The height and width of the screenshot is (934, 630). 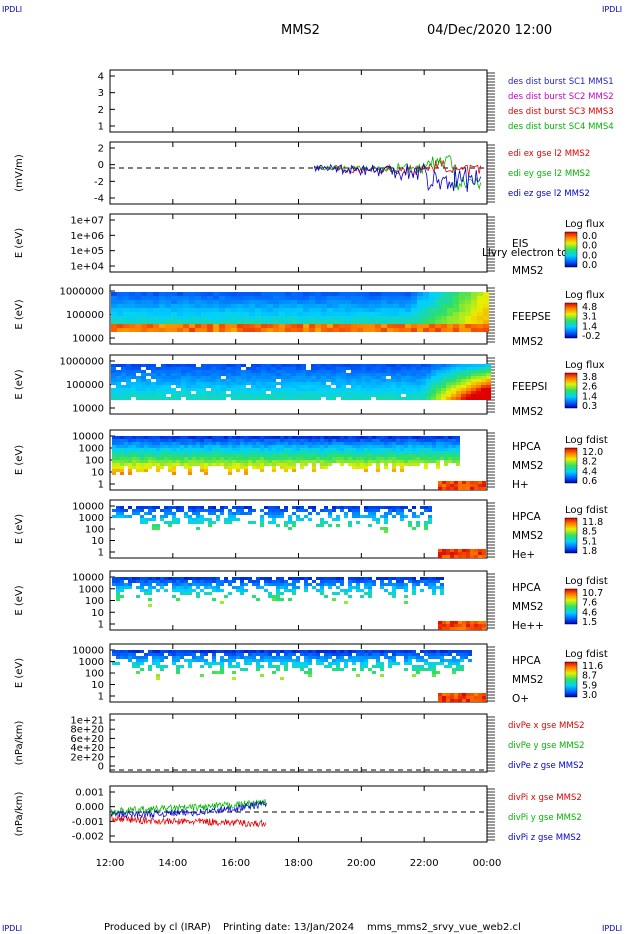 What do you see at coordinates (527, 588) in the screenshot?
I see `instrument-label: HPCA` at bounding box center [527, 588].